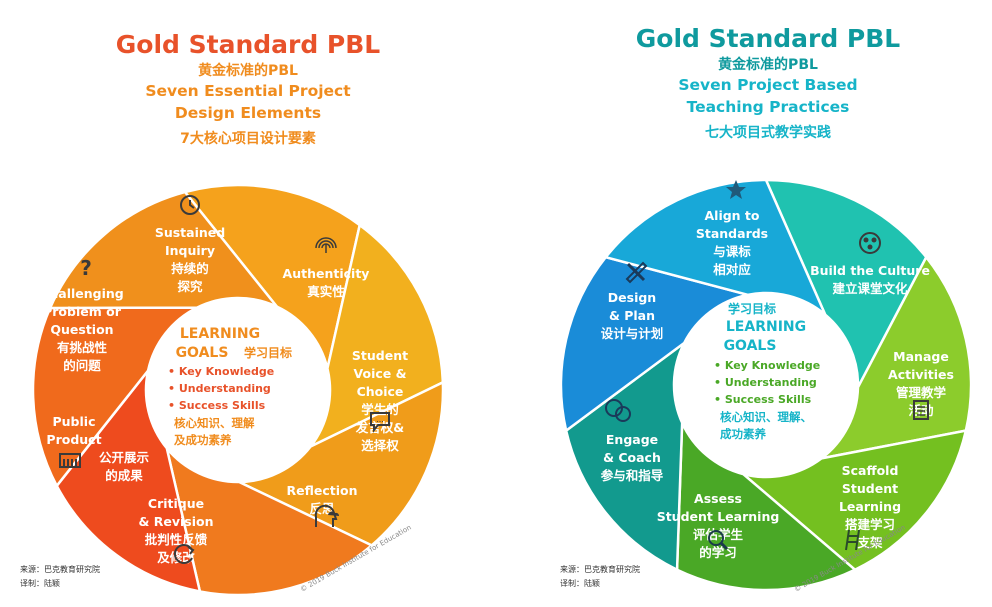 This screenshot has height=607, width=992. I want to click on left-translator: 译制：陆颖, so click(40, 583).